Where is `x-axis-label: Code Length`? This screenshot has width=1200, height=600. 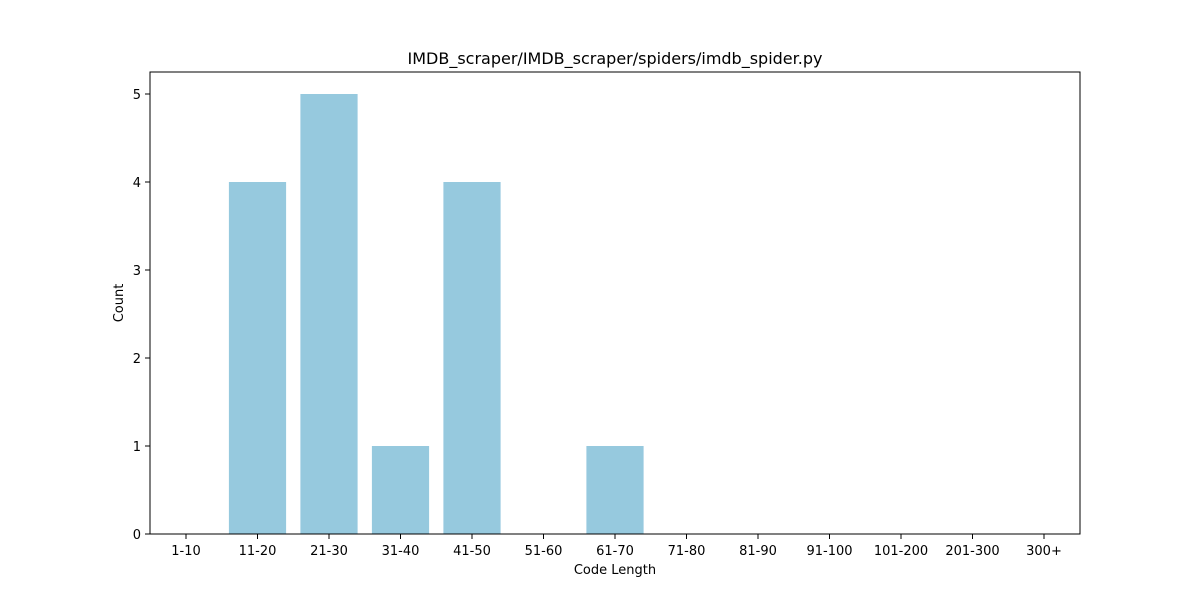 x-axis-label: Code Length is located at coordinates (615, 570).